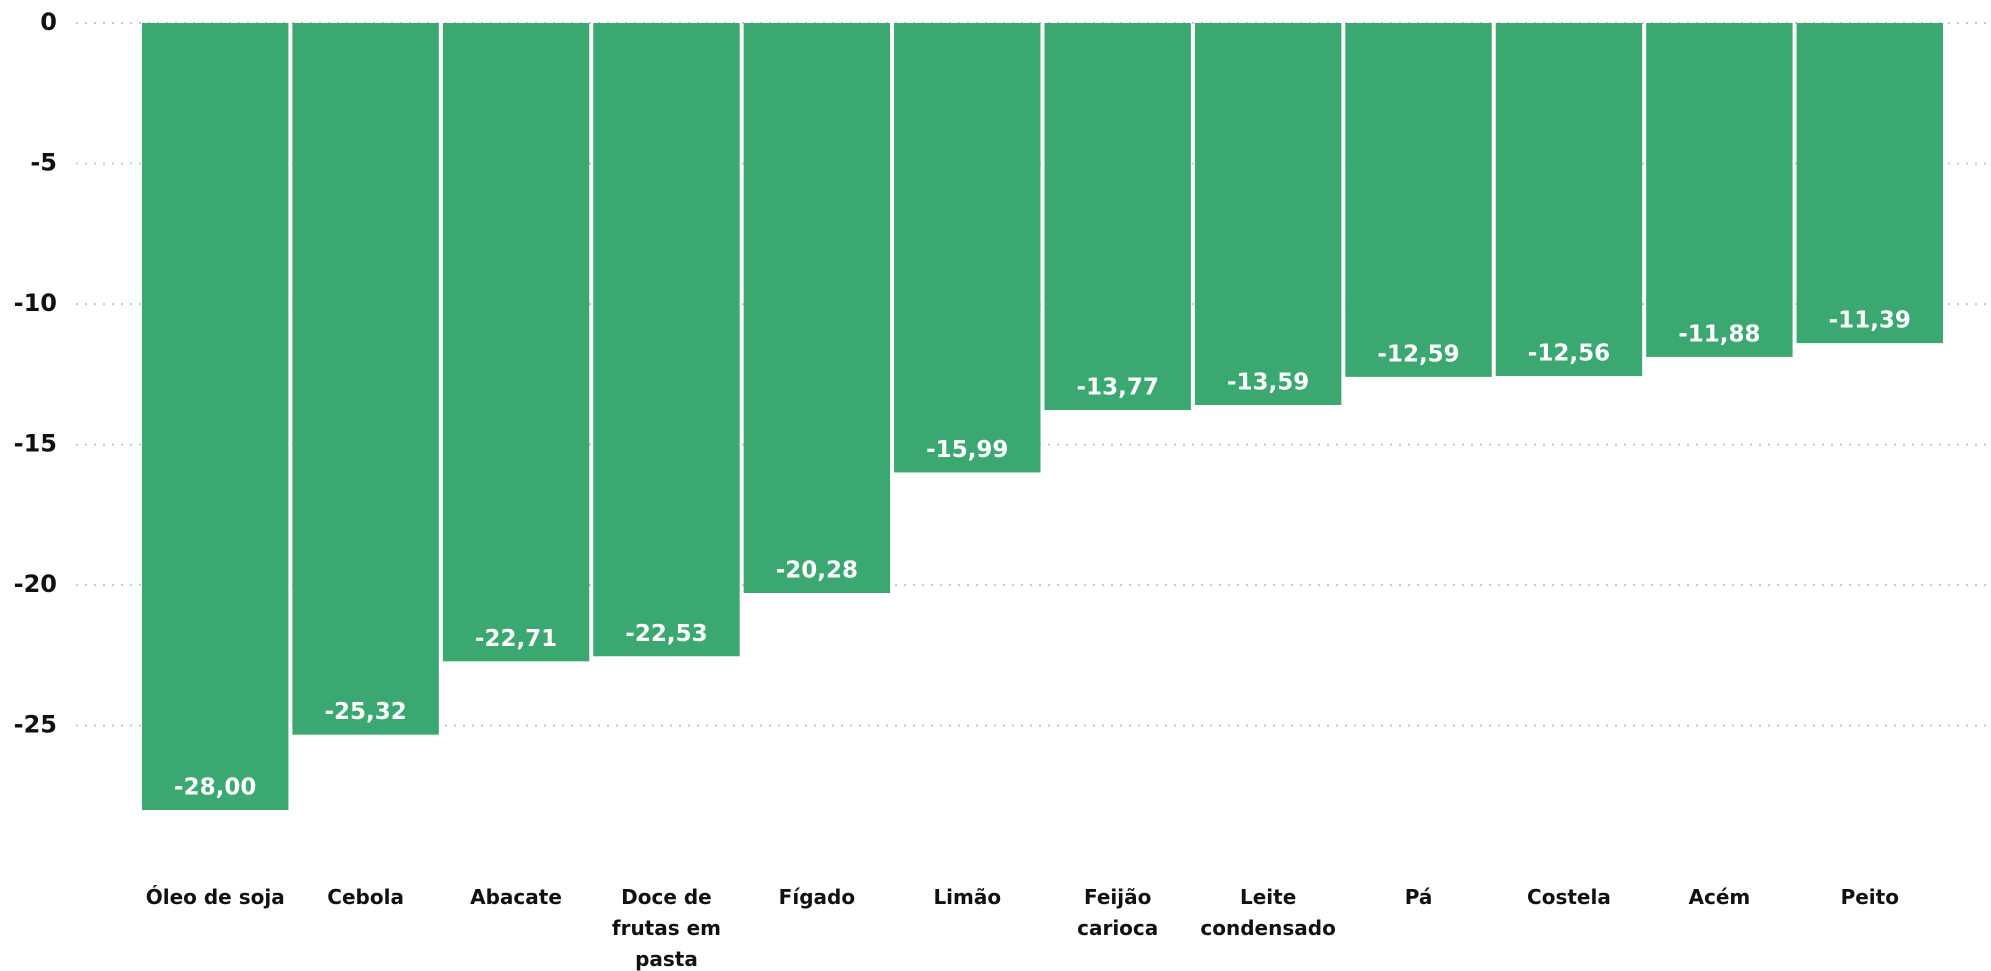  I want to click on value-label: -20,28, so click(817, 571).